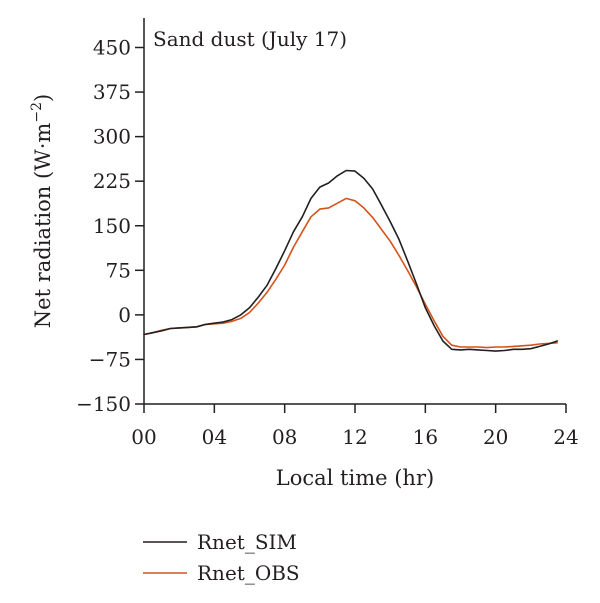  I want to click on y-axis: −150 −75 0 75 150 225 300 375 450, so click(110, 217).